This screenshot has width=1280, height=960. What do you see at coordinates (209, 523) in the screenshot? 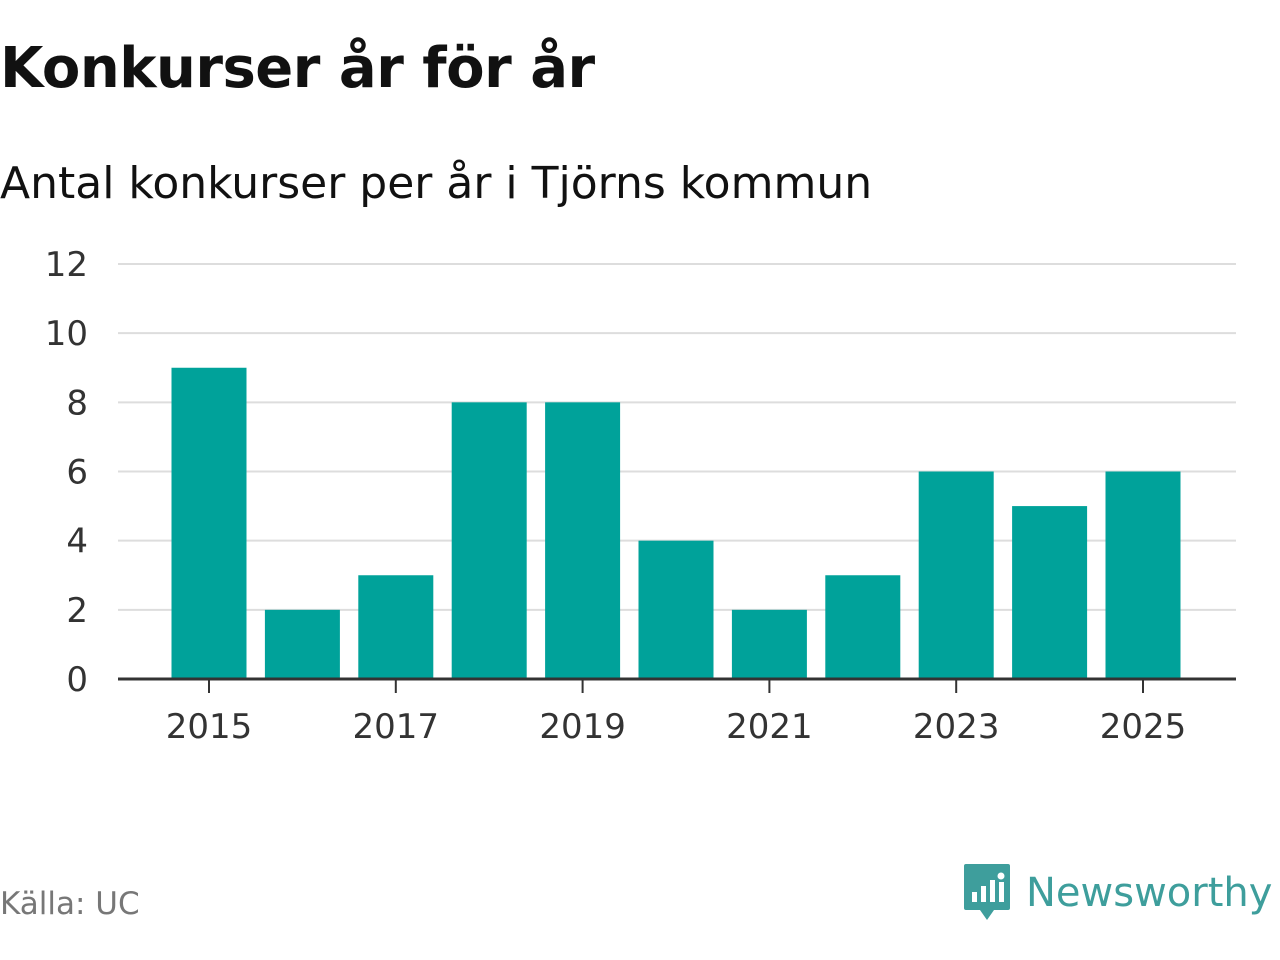
I see `bar-2015` at bounding box center [209, 523].